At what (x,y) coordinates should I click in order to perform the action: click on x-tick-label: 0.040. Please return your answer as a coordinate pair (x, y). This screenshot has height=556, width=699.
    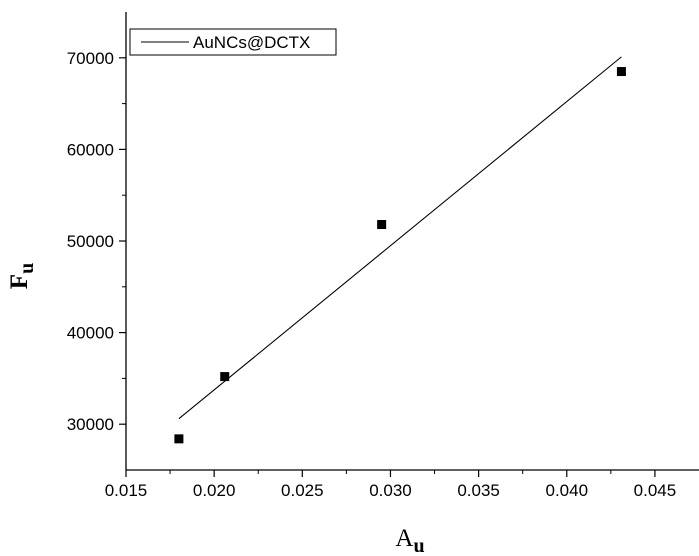
    Looking at the image, I should click on (566, 490).